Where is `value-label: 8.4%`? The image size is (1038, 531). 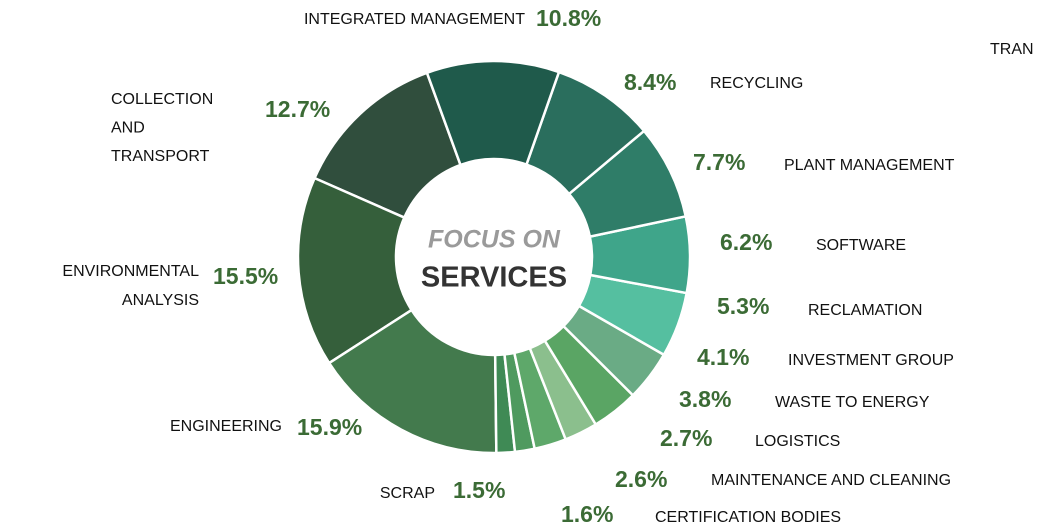
value-label: 8.4% is located at coordinates (650, 82).